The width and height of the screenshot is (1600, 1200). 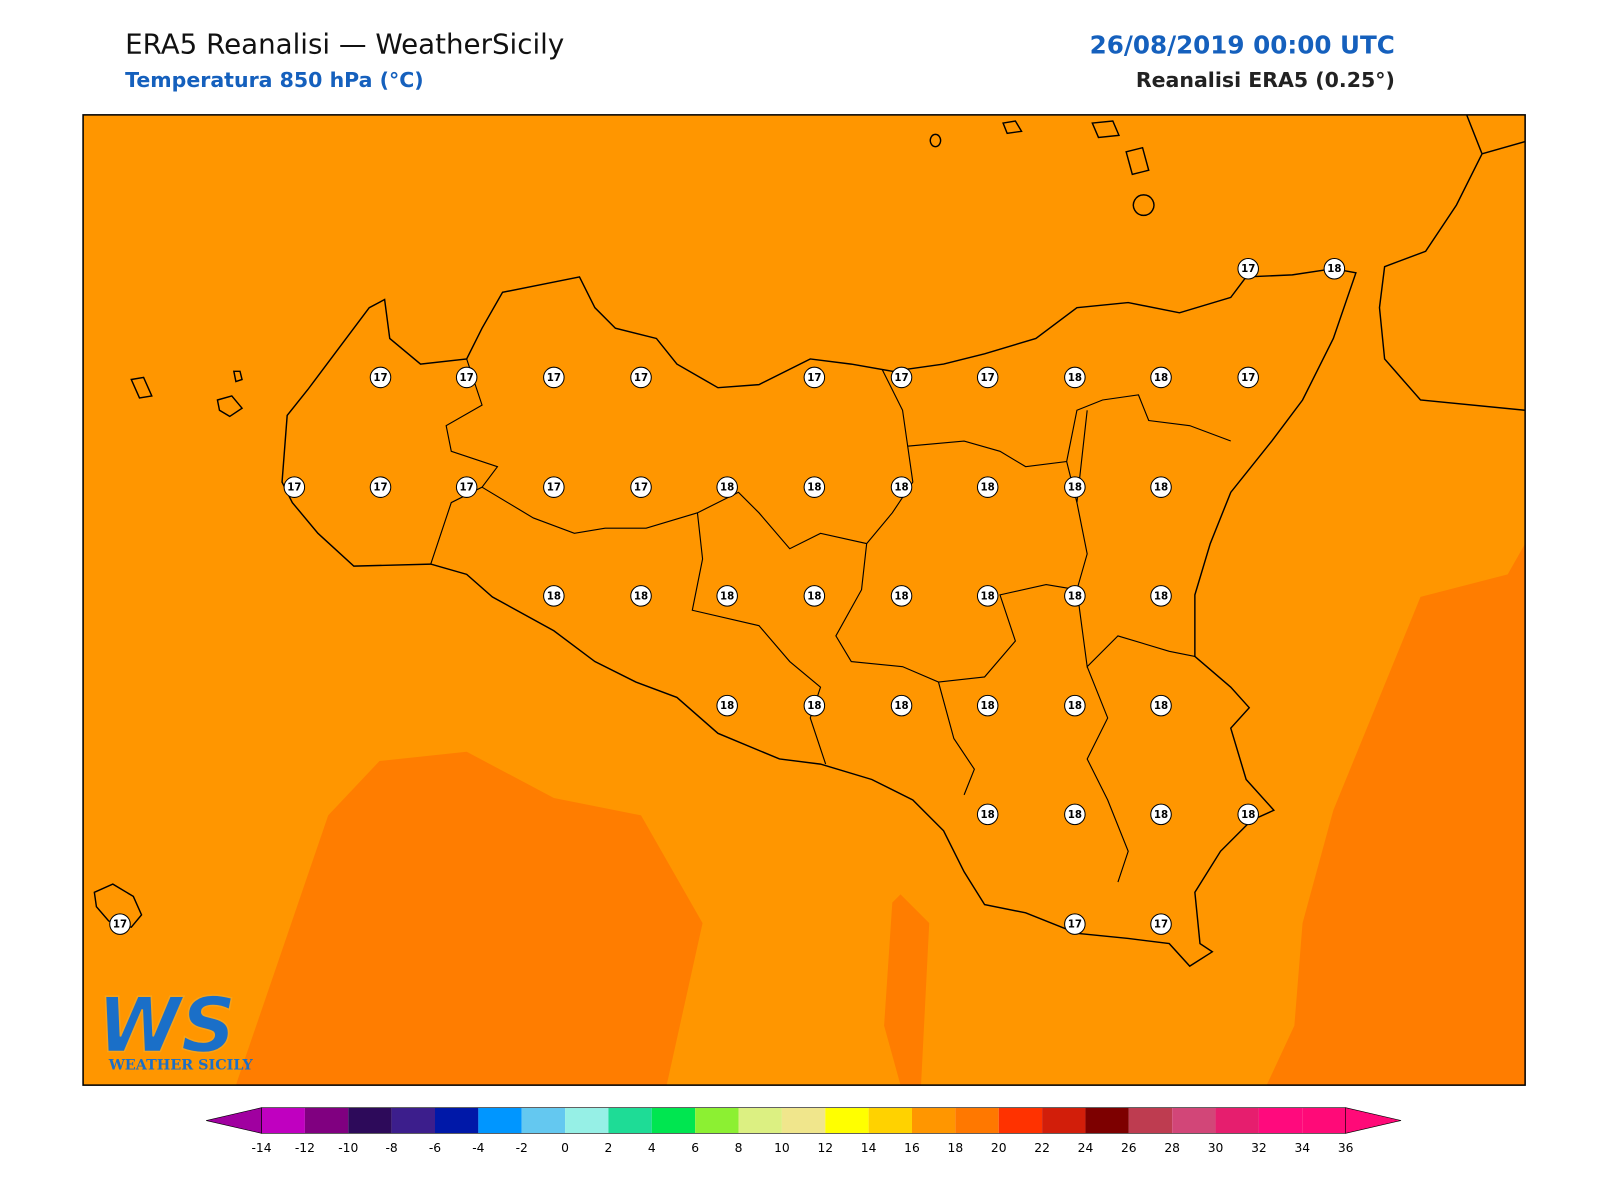 What do you see at coordinates (348, 1148) in the screenshot?
I see `colorbar-tick-label: -10` at bounding box center [348, 1148].